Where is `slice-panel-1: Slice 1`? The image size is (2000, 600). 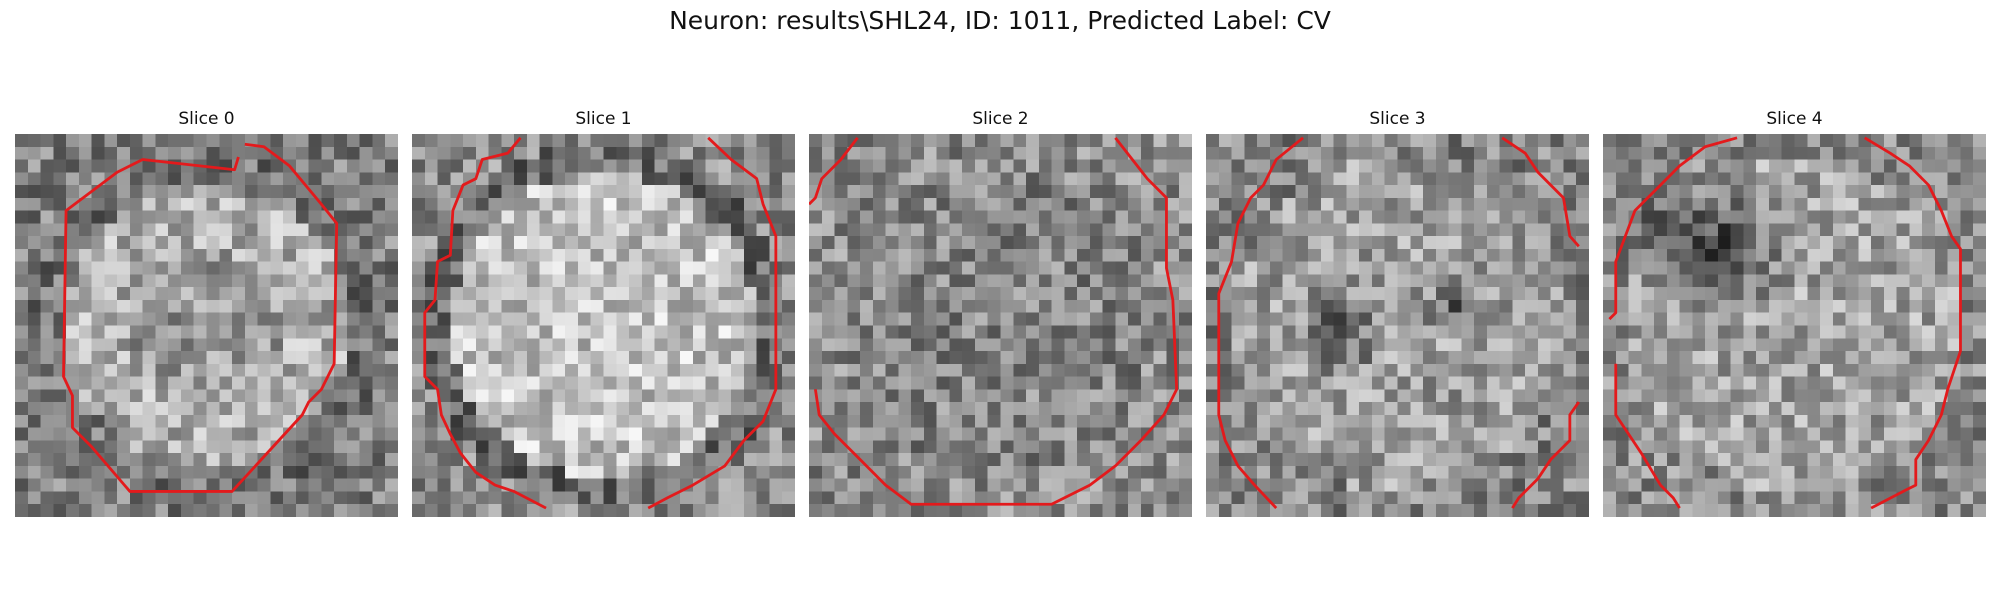 slice-panel-1: Slice 1 is located at coordinates (603, 312).